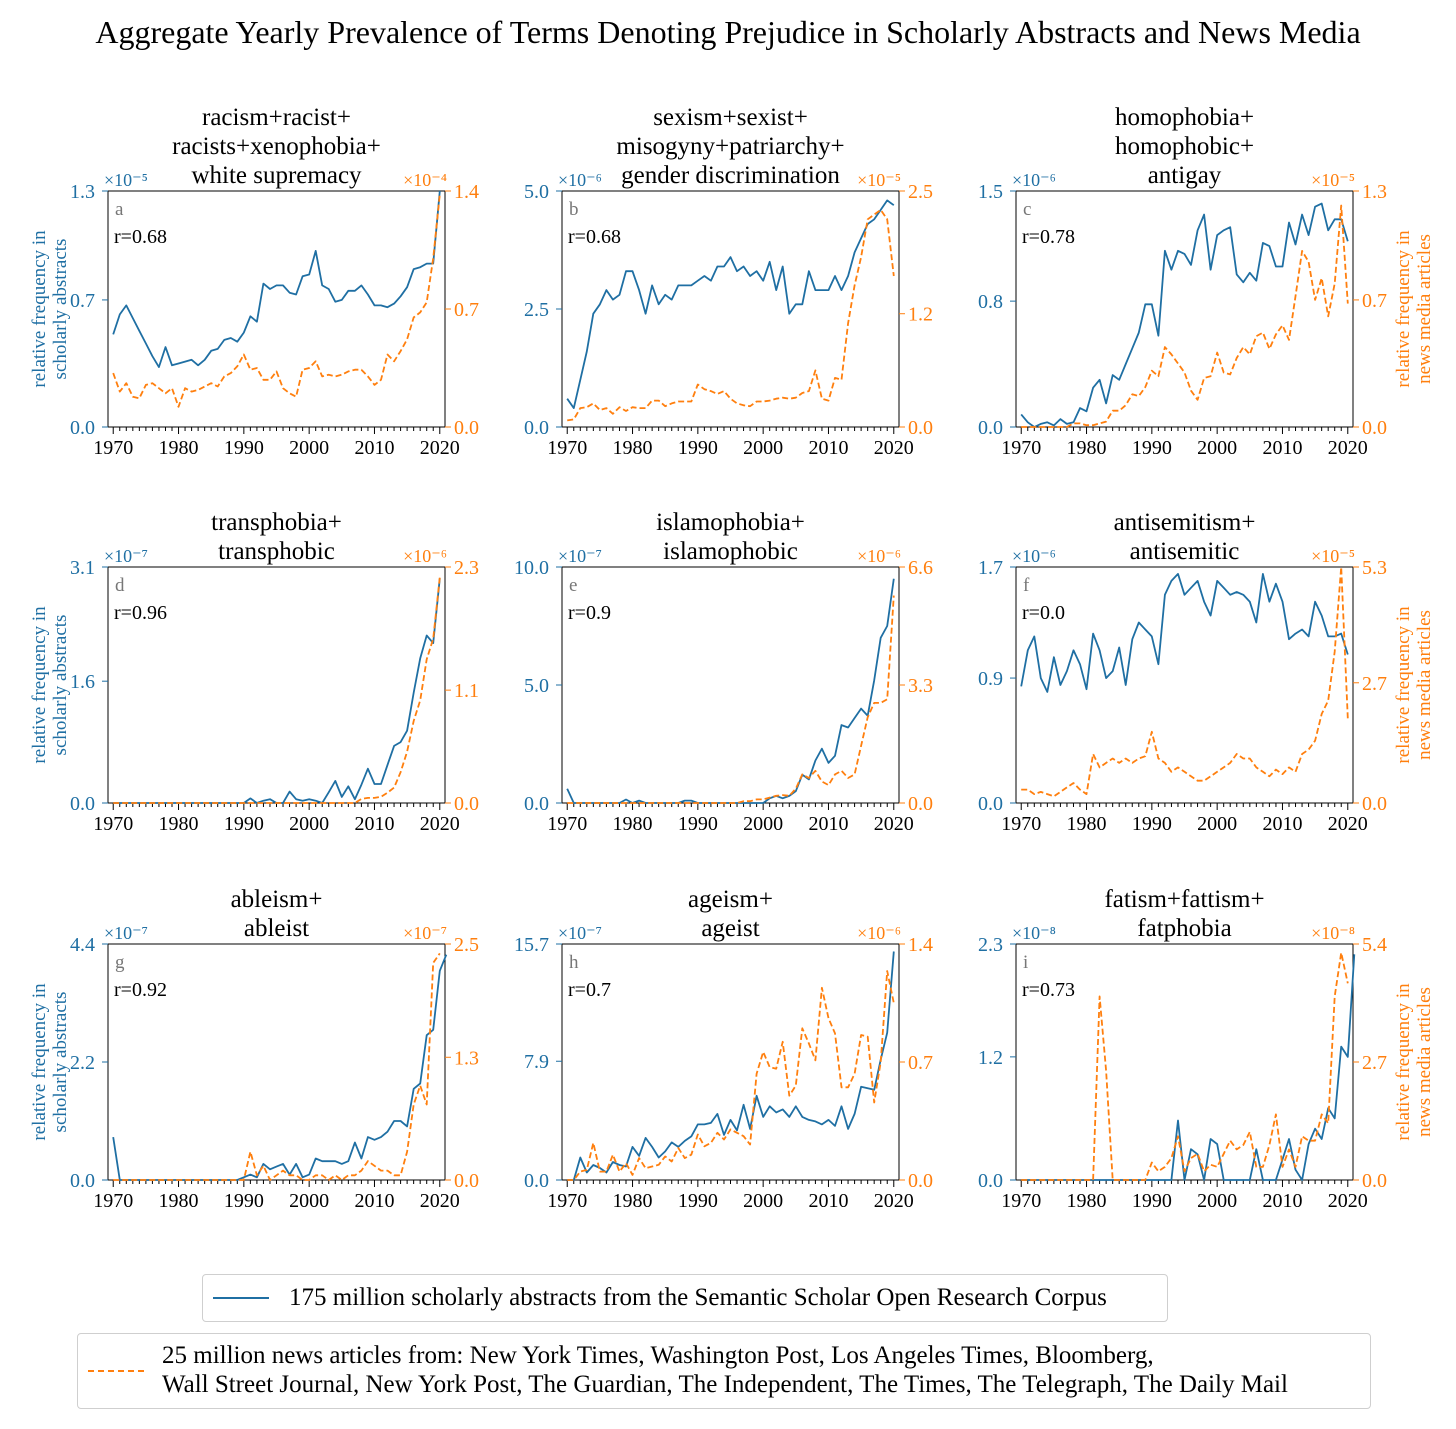 This screenshot has width=1456, height=1429. Describe the element at coordinates (466, 568) in the screenshot. I see `y-right-tick-label: 2.3` at that location.